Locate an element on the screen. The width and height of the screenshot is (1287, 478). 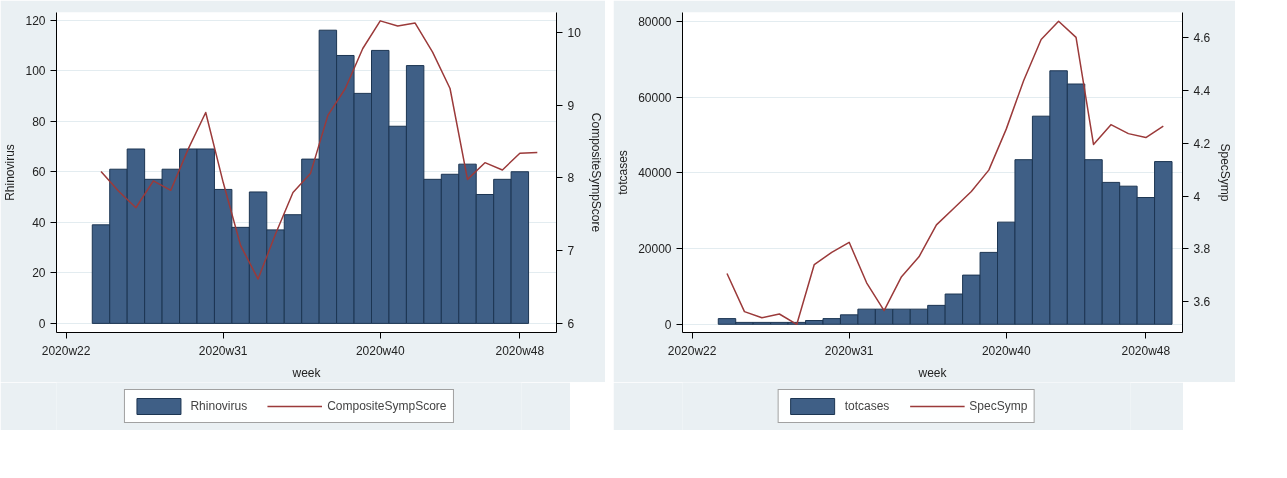
legend-label: Rhinovirus is located at coordinates (219, 406).